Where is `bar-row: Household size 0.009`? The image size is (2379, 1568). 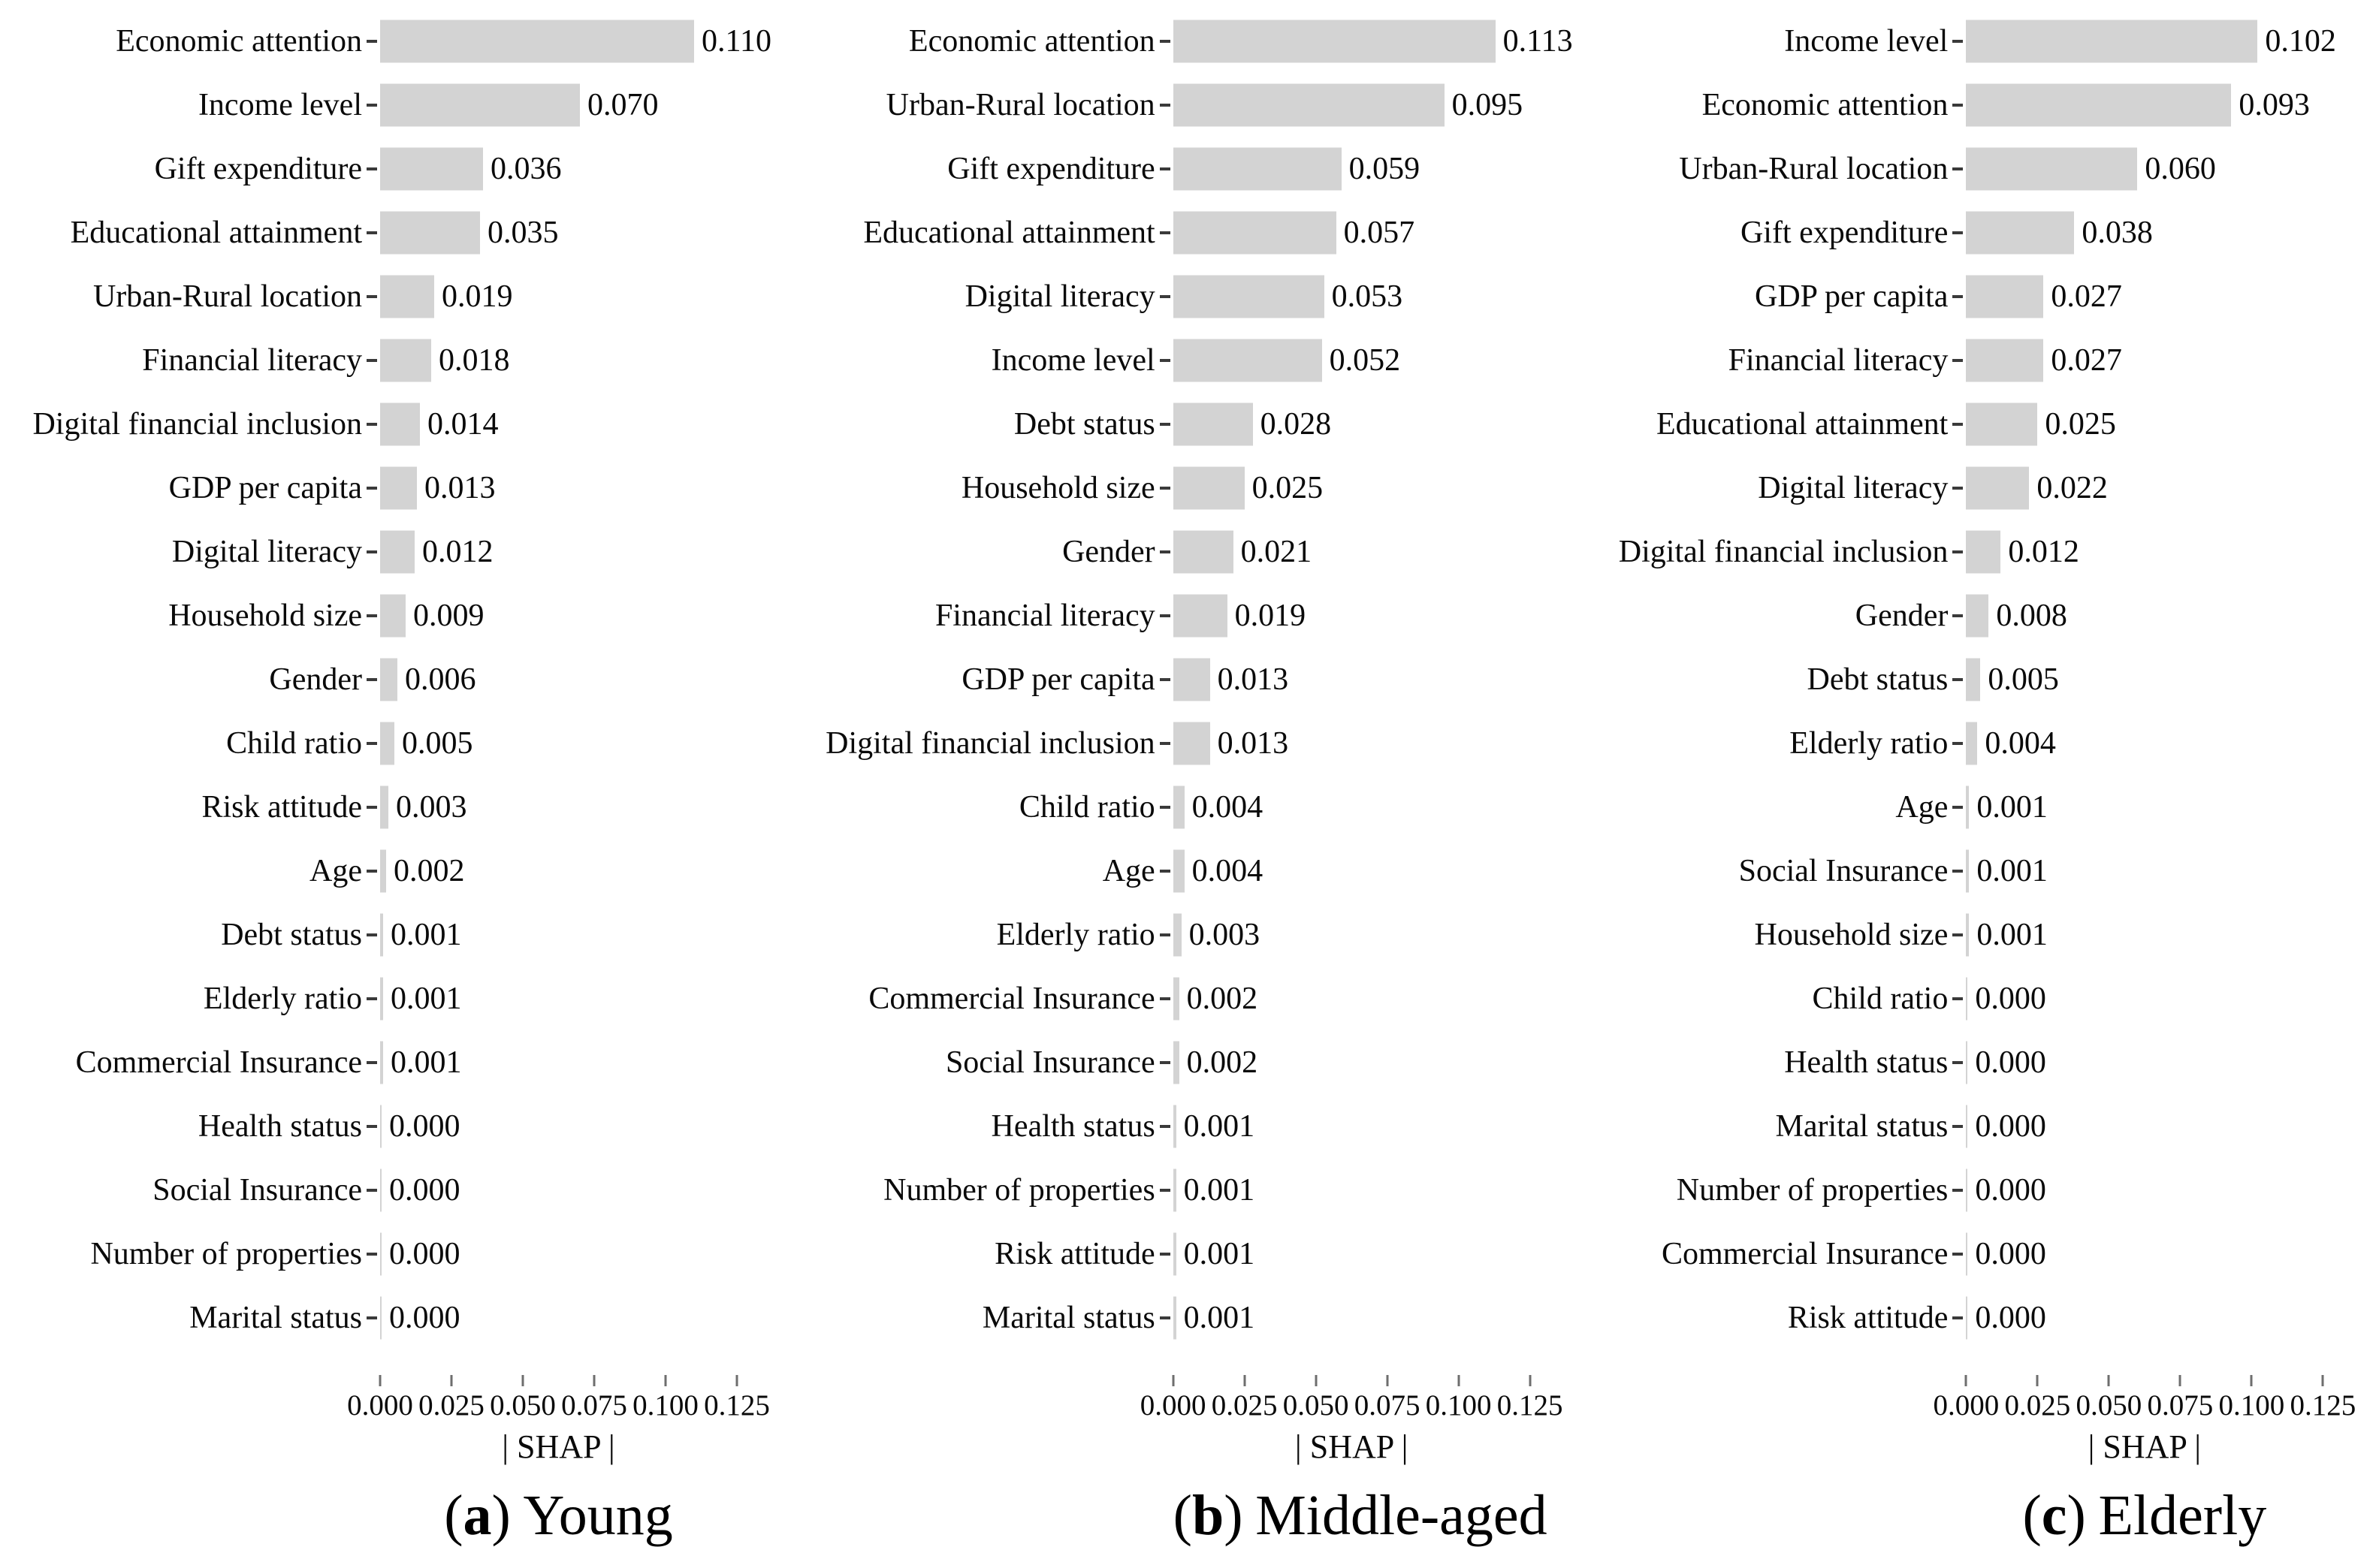
bar-row: Household size 0.009 is located at coordinates (396, 615).